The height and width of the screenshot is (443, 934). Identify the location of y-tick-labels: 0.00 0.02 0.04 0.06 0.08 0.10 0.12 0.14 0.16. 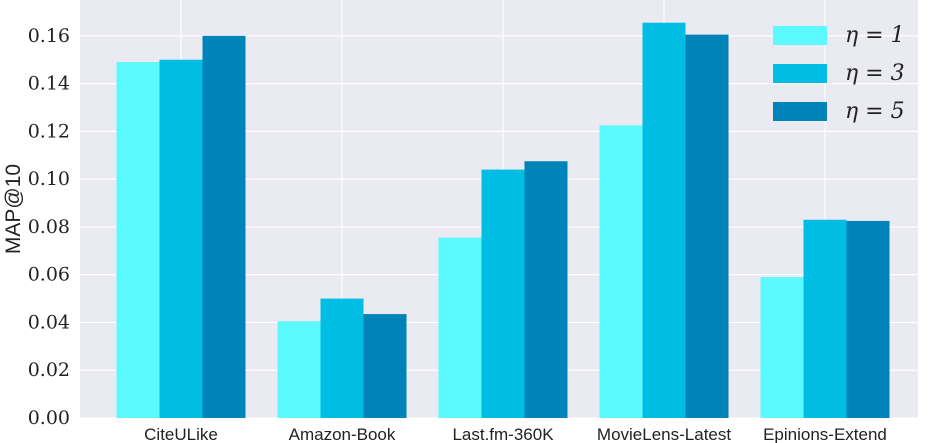
(49, 227).